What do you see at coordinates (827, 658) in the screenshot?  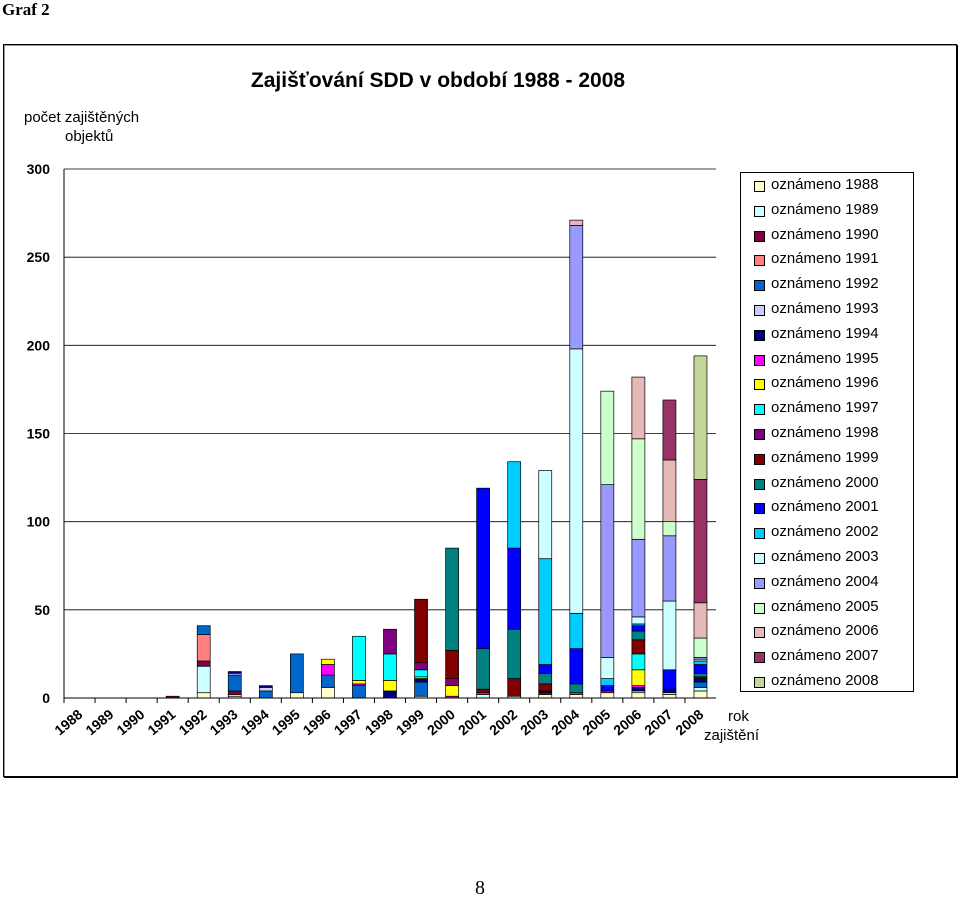 I see `legend-item: oznámeno 2007` at bounding box center [827, 658].